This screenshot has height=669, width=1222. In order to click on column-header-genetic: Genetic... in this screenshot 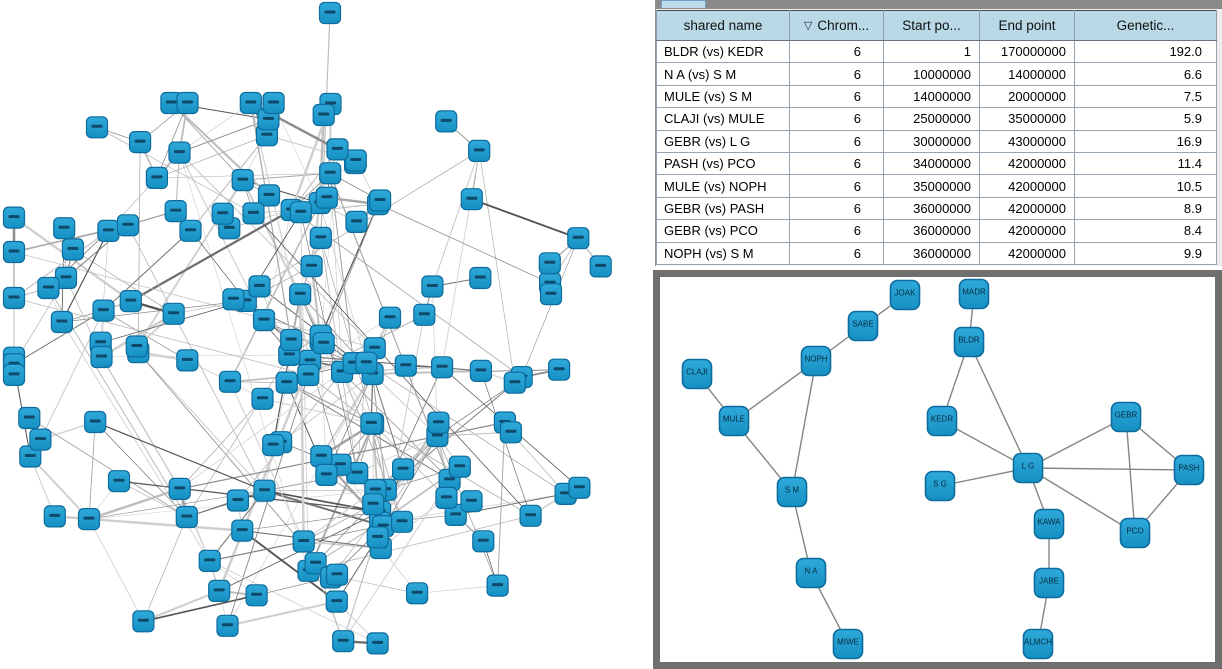, I will do `click(1145, 25)`.